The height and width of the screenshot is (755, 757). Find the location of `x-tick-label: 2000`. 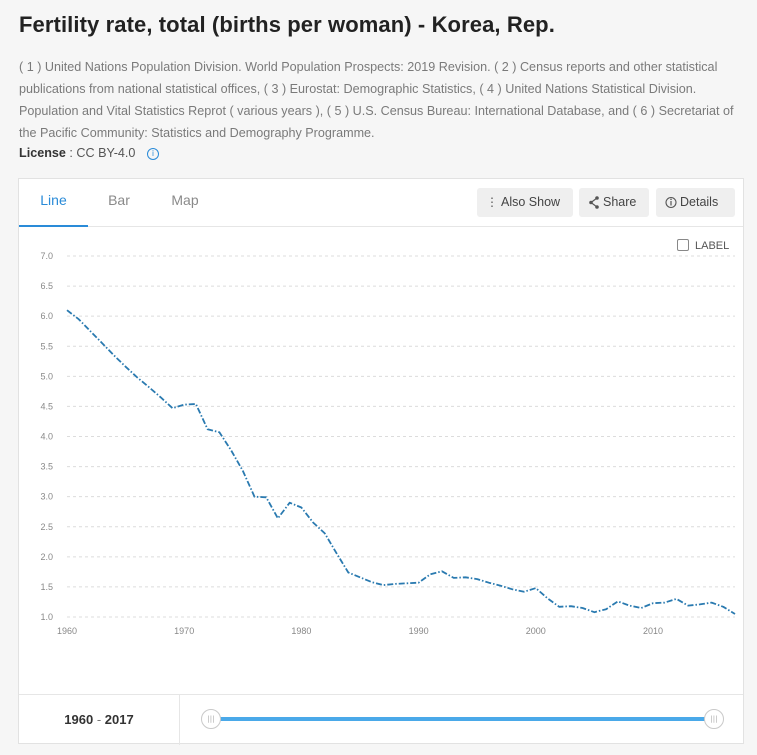

x-tick-label: 2000 is located at coordinates (536, 631).